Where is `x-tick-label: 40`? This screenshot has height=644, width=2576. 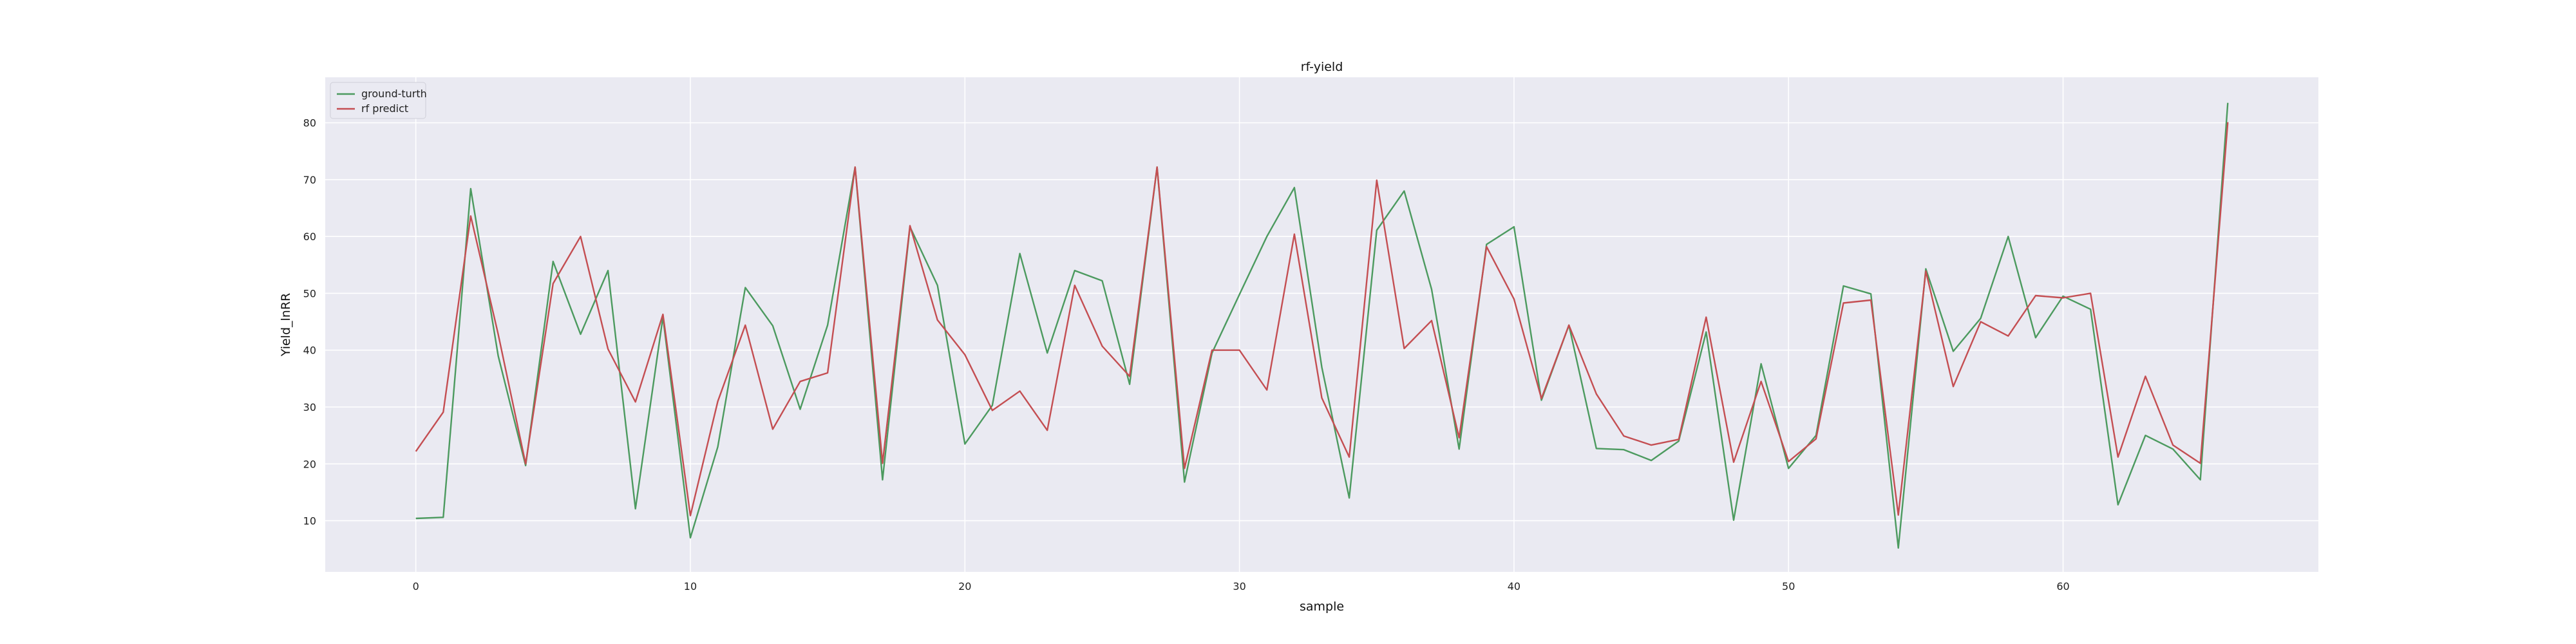
x-tick-label: 40 is located at coordinates (1514, 586).